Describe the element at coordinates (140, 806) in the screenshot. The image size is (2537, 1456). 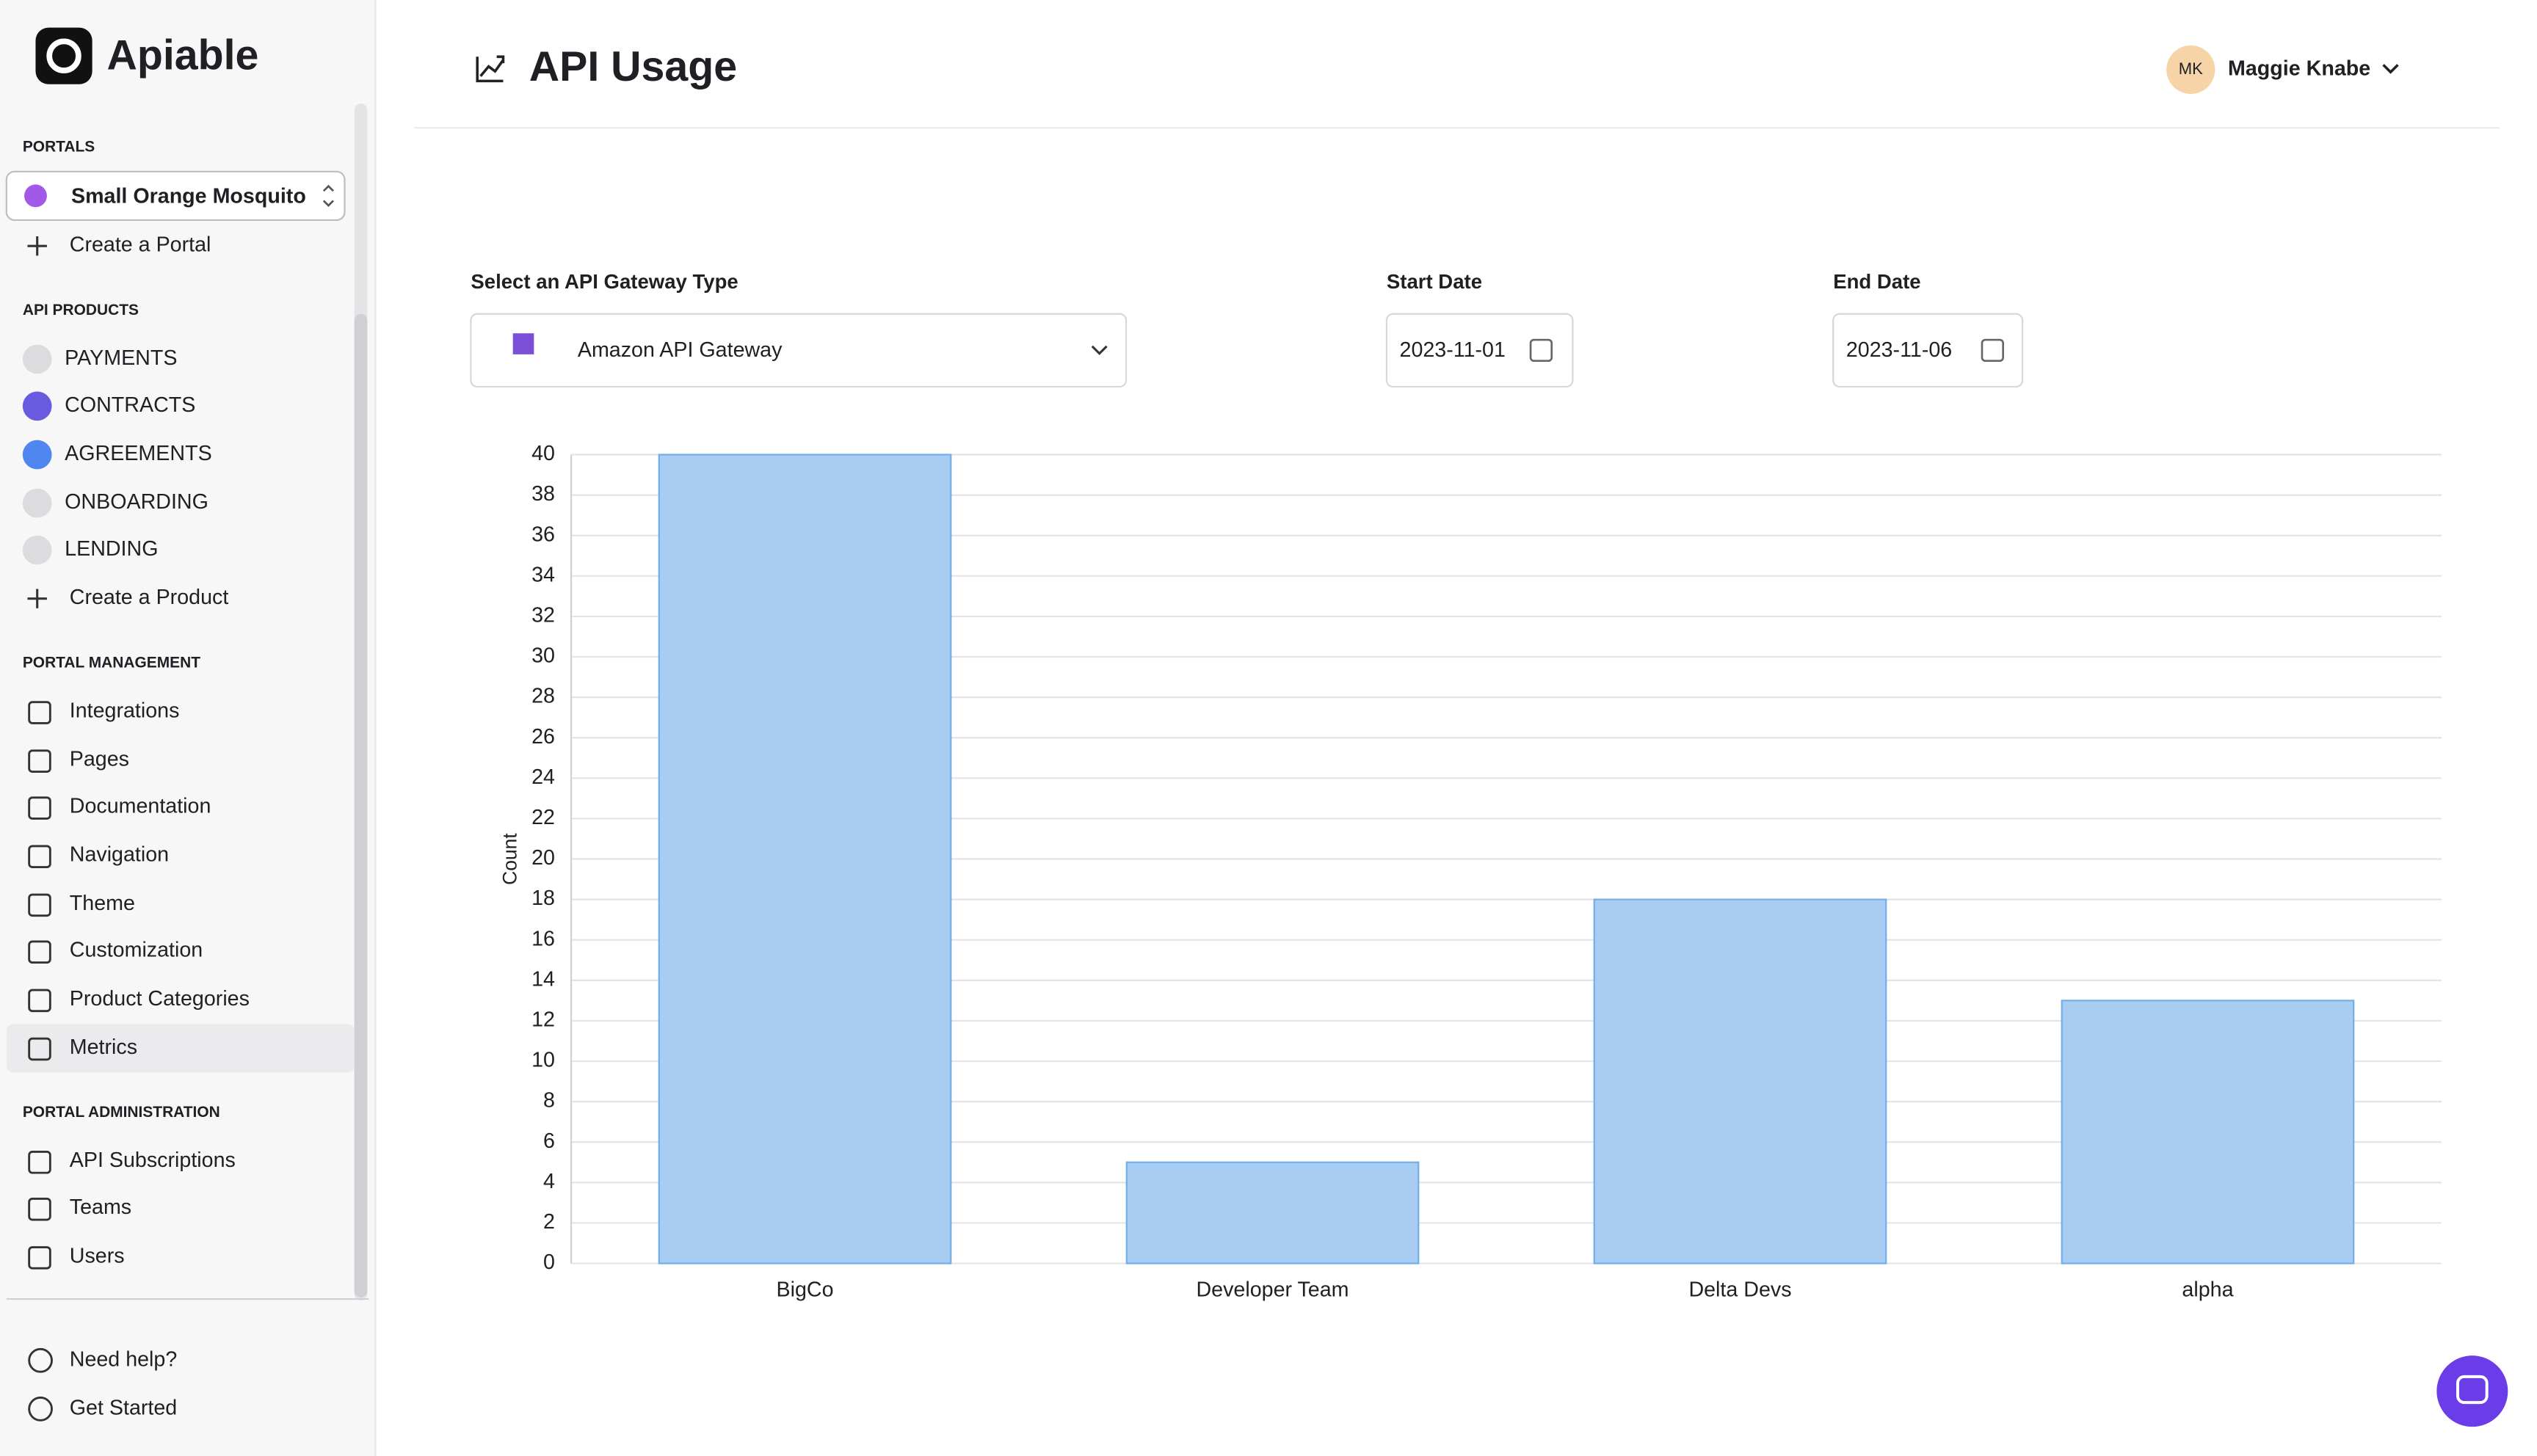
I see `nav-item: Documentation` at that location.